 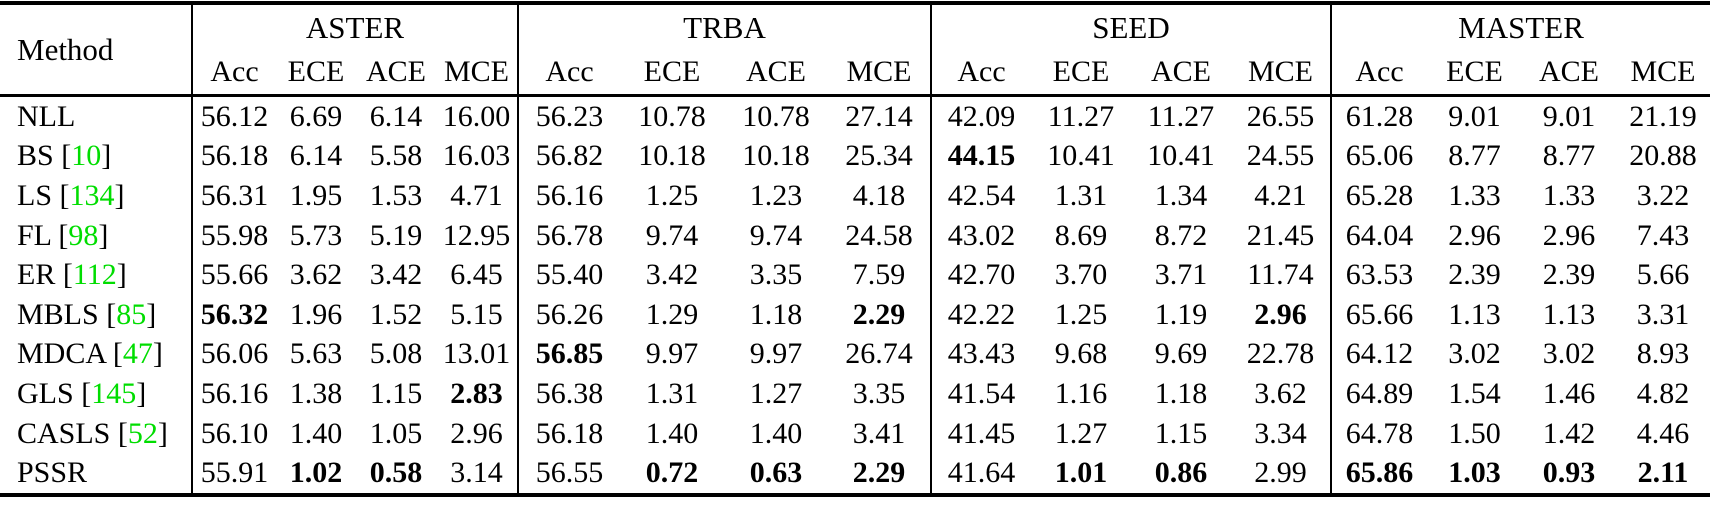 What do you see at coordinates (1181, 275) in the screenshot?
I see `value-cell: 3.71` at bounding box center [1181, 275].